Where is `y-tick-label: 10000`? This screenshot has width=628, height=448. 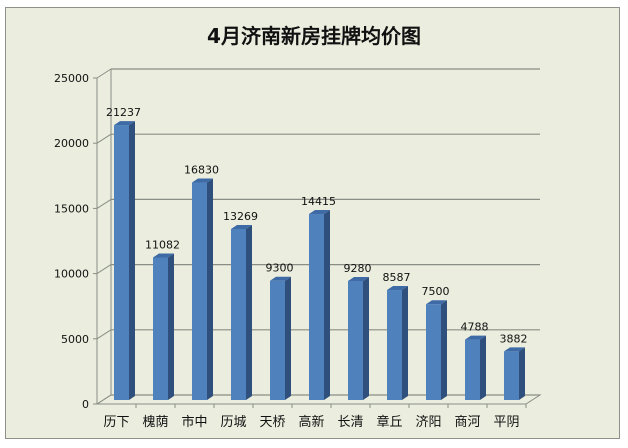 y-tick-label: 10000 is located at coordinates (71, 274).